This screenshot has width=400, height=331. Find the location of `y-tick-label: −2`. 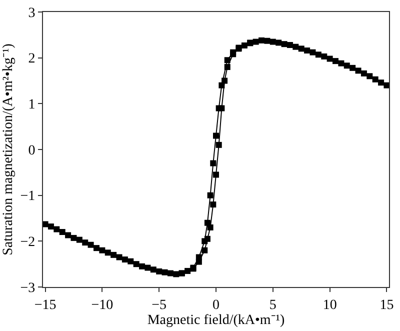

y-tick-label: −2 is located at coordinates (28, 242).